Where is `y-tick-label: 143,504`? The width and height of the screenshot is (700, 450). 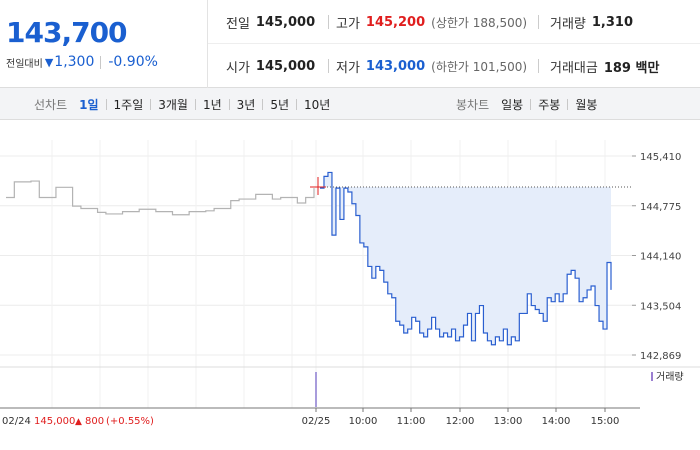 y-tick-label: 143,504 is located at coordinates (660, 306).